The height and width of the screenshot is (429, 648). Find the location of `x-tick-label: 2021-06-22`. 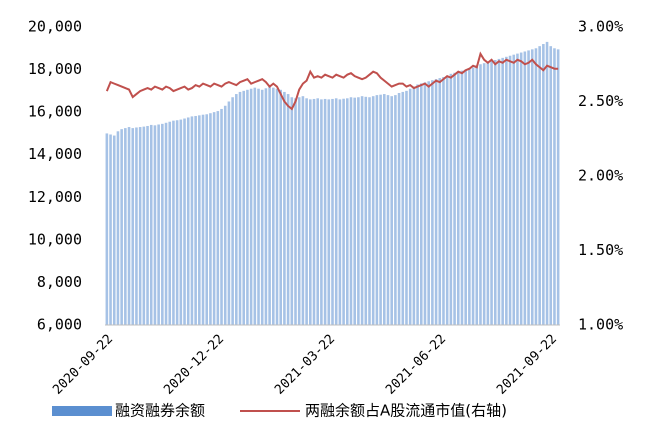

x-tick-label: 2021-06-22 is located at coordinates (416, 365).